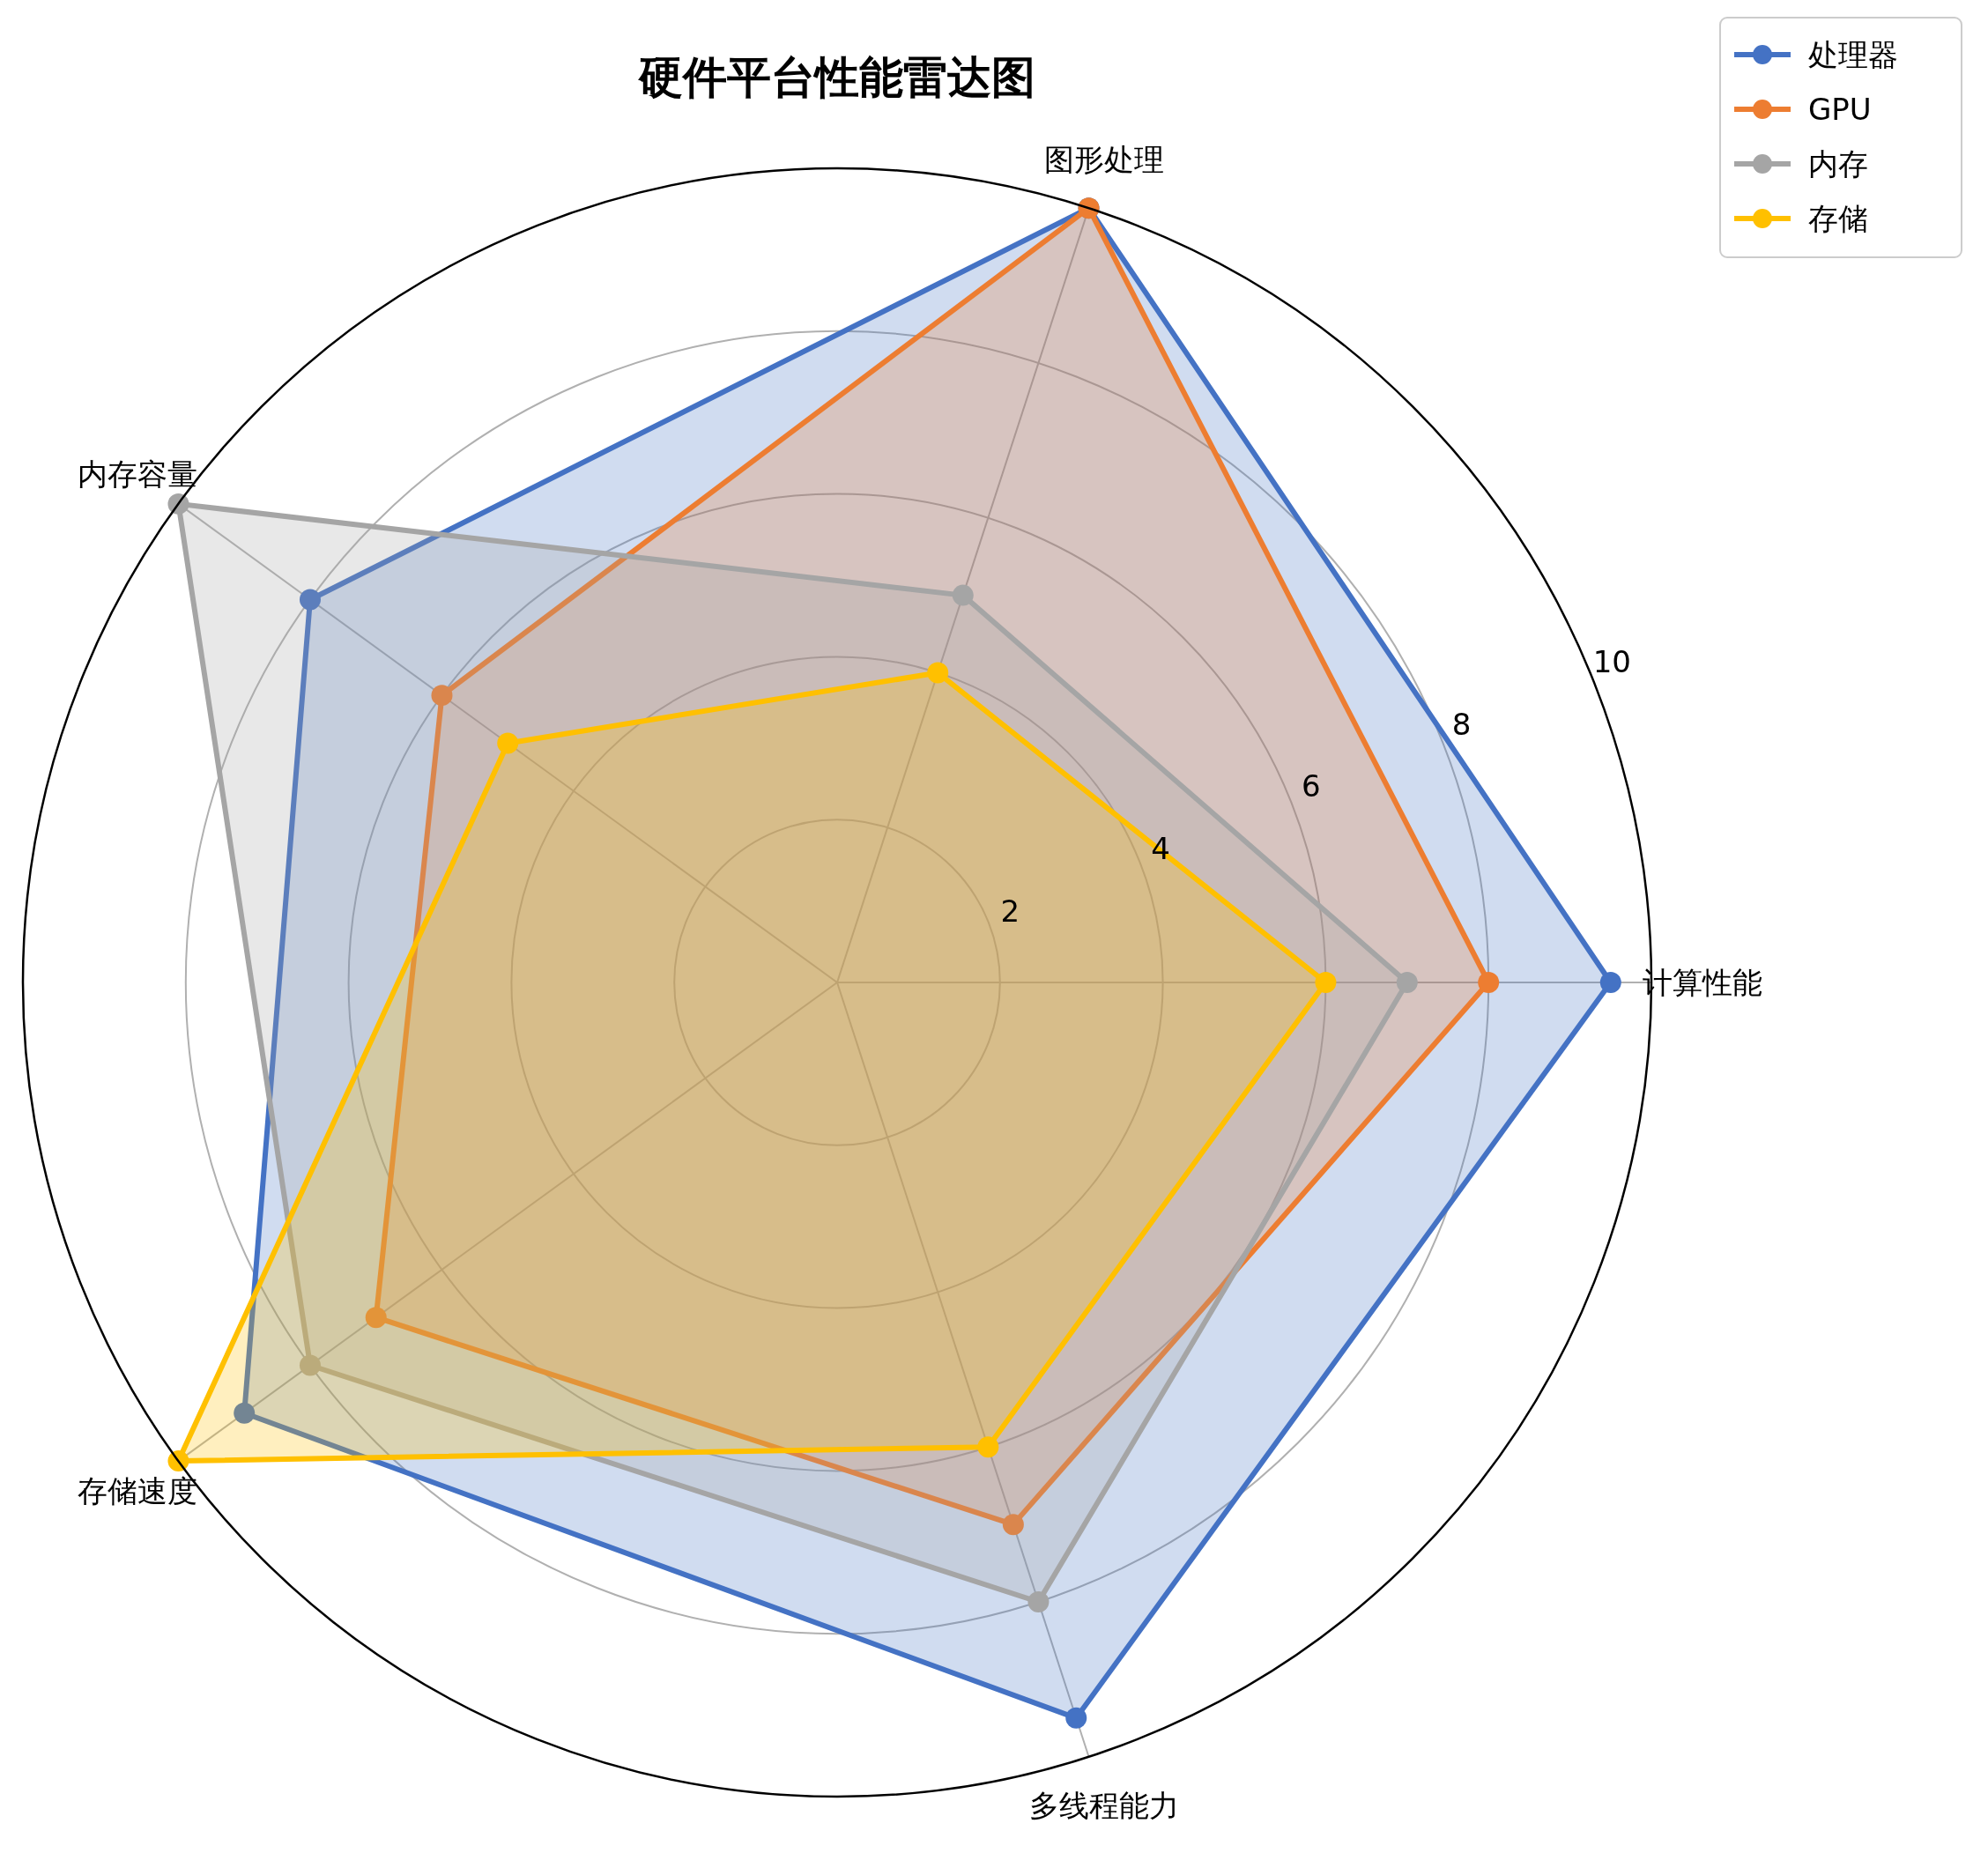 This screenshot has height=1853, width=1988. What do you see at coordinates (137, 474) in the screenshot?
I see `spoke-label: 内存容量` at bounding box center [137, 474].